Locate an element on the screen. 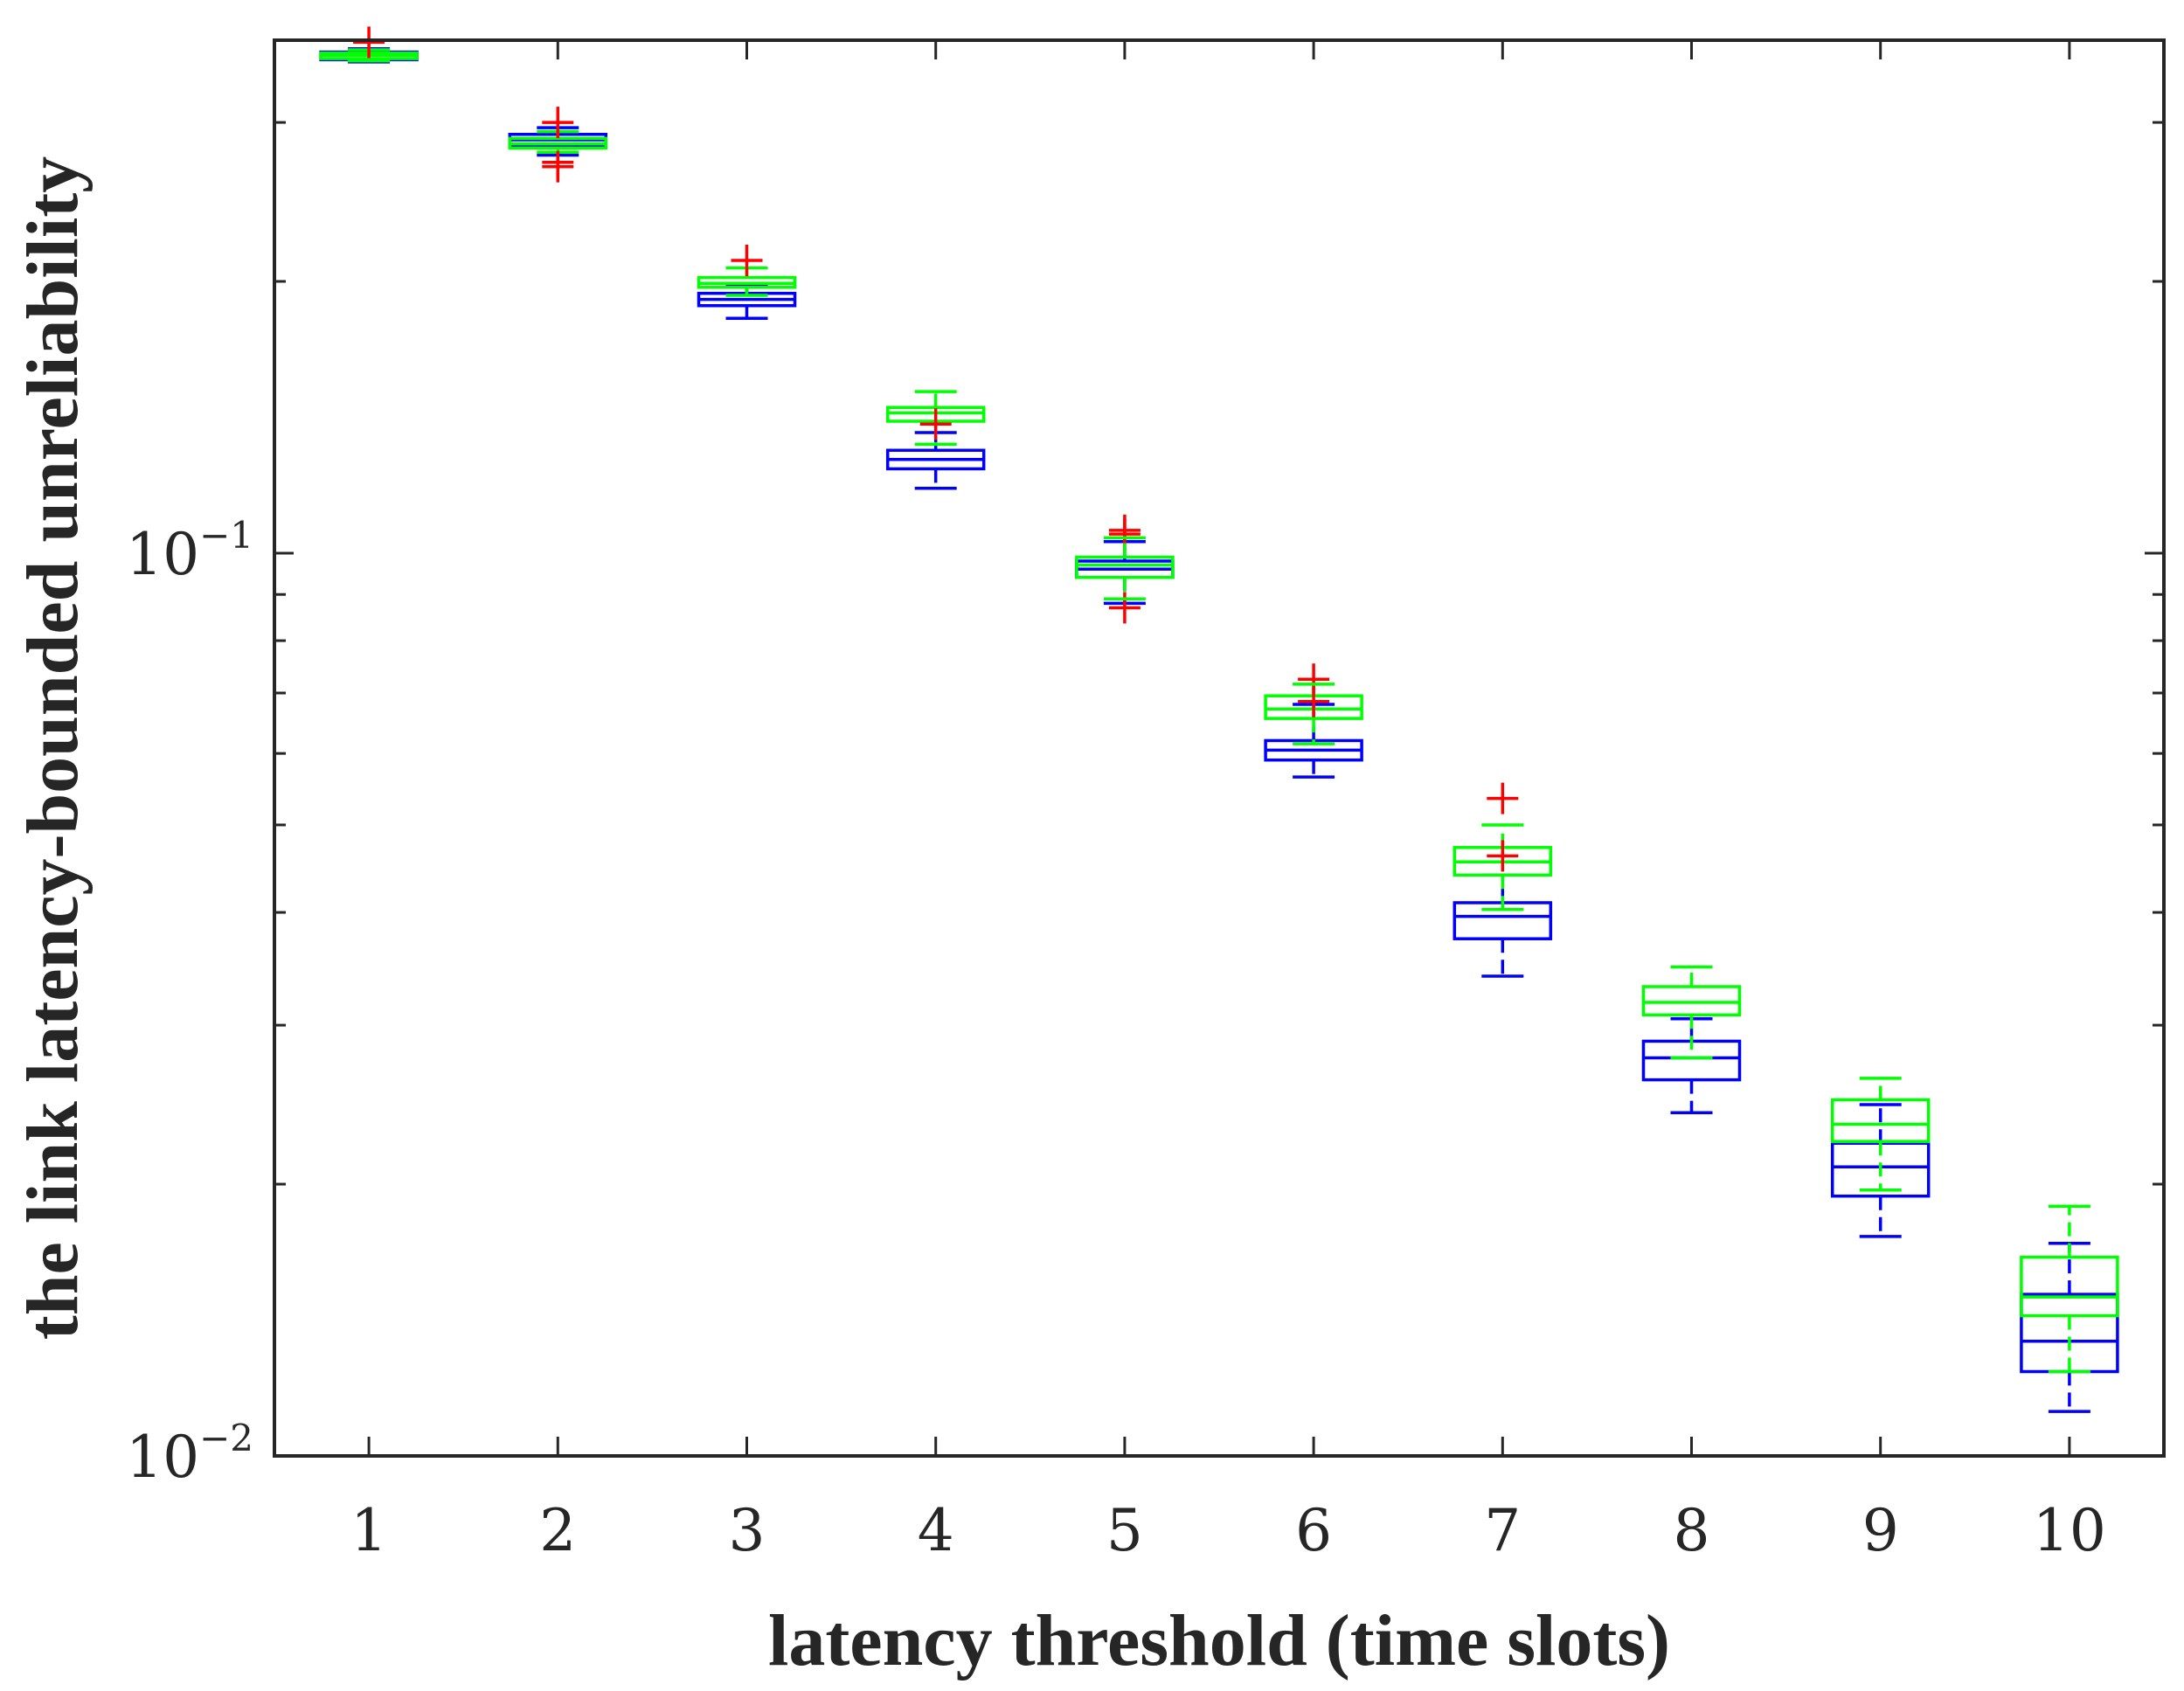 The width and height of the screenshot is (2184, 1691). box-x5 is located at coordinates (1125, 568).